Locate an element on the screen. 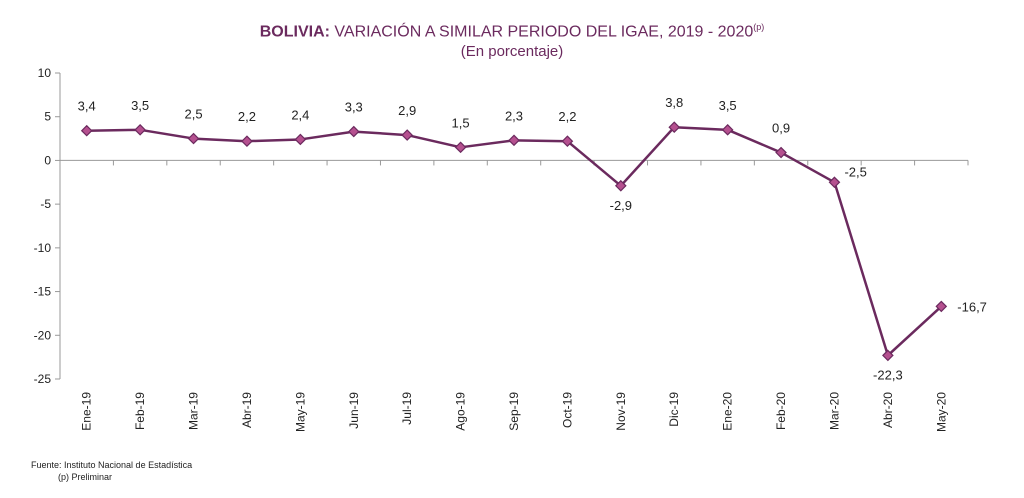 The height and width of the screenshot is (498, 1024). y-tick-label: -15 is located at coordinates (43, 292).